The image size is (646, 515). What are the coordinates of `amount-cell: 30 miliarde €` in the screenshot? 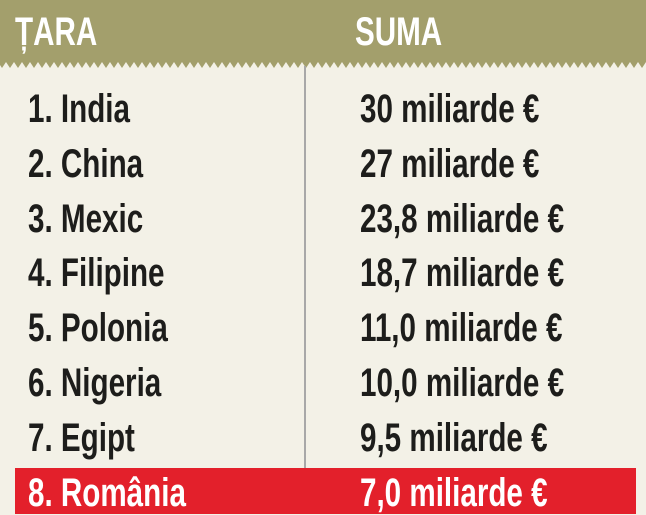 It's located at (450, 109).